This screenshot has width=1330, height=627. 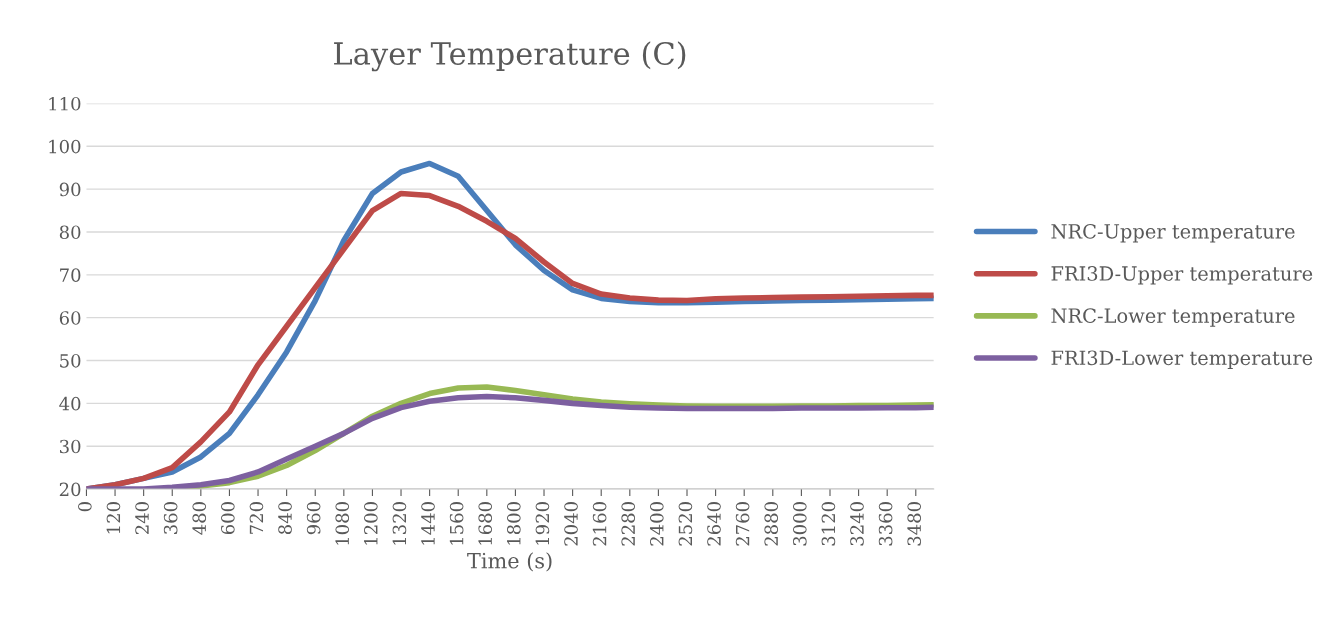 What do you see at coordinates (65, 103) in the screenshot?
I see `y-tick-label: 110` at bounding box center [65, 103].